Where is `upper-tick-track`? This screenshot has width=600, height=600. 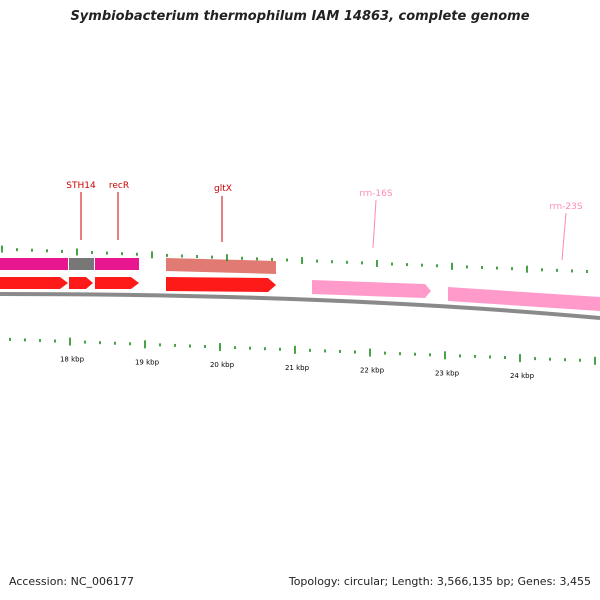
upper-tick-track is located at coordinates (294, 259).